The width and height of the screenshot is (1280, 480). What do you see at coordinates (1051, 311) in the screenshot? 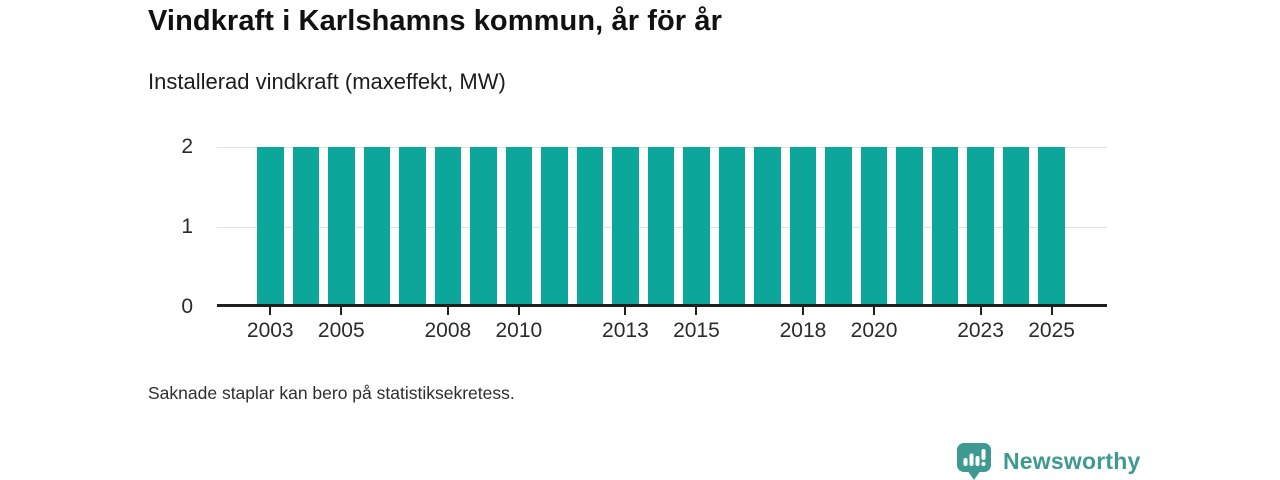
I see `x-tick-2025` at bounding box center [1051, 311].